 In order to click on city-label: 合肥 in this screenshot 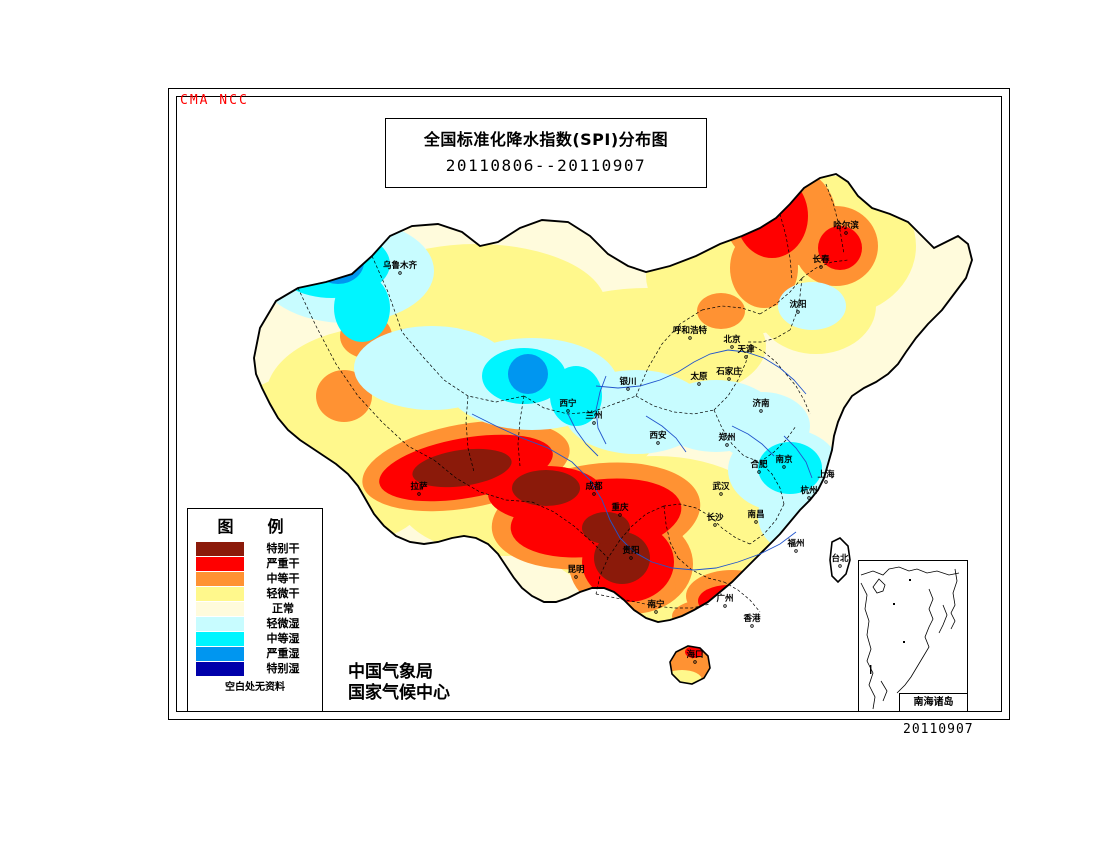, I will do `click(758, 464)`.